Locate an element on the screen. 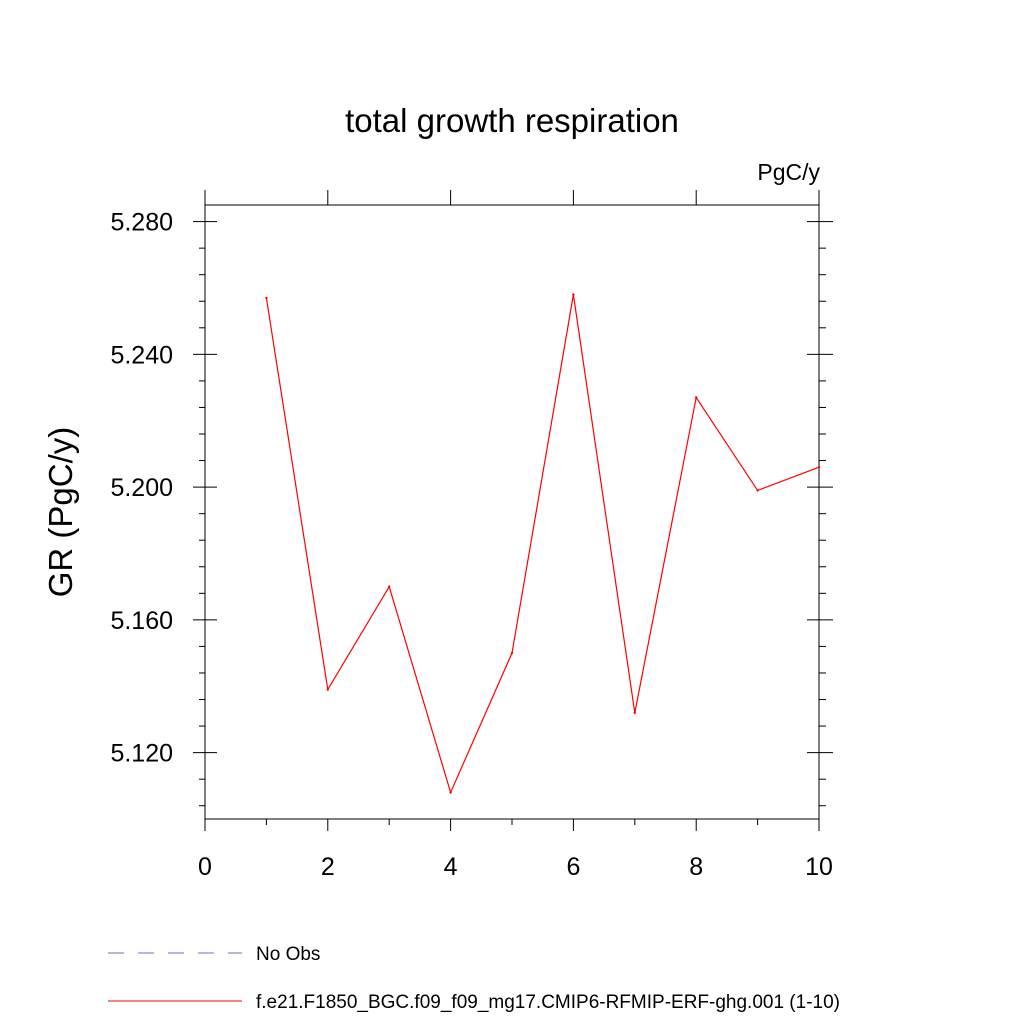  chart-title: total growth respiration is located at coordinates (512, 120).